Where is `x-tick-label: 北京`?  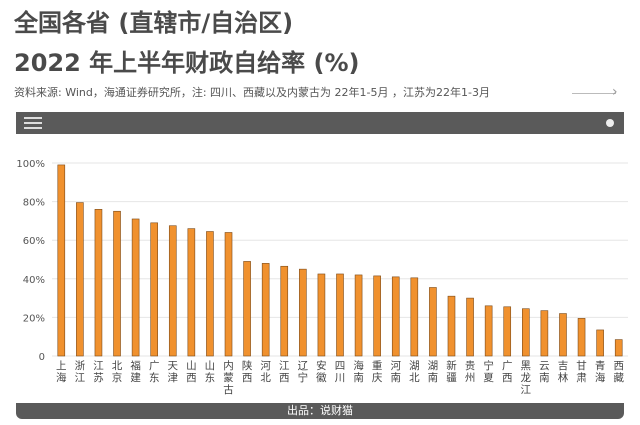 x-tick-label: 北京 is located at coordinates (117, 372).